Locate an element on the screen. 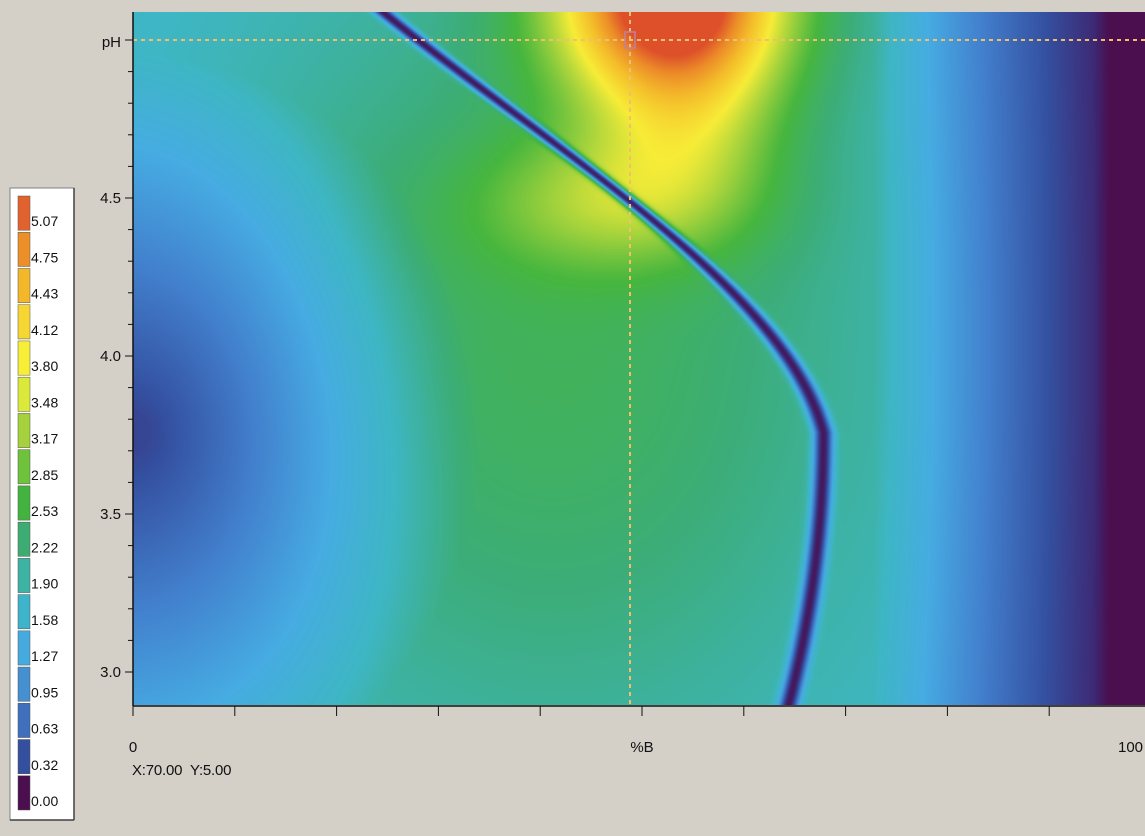 This screenshot has width=1145, height=836. colorbar-label: 3.17 is located at coordinates (44, 439).